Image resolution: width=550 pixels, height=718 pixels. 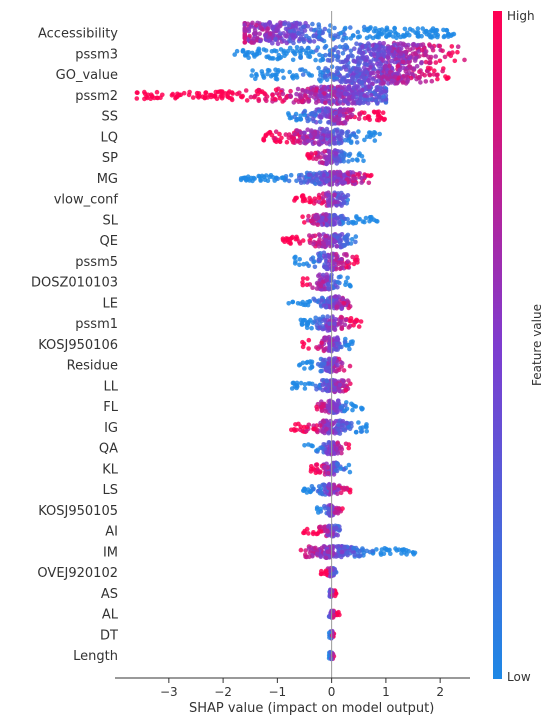 I want to click on x-tick-label: −2, so click(x=223, y=692).